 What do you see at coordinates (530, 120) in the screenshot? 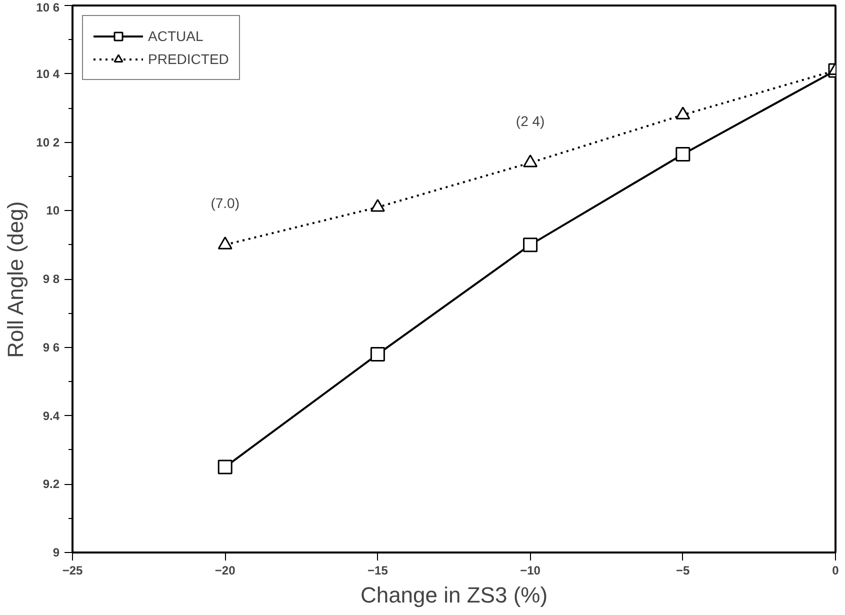
I see `annotation: (2 4)` at bounding box center [530, 120].